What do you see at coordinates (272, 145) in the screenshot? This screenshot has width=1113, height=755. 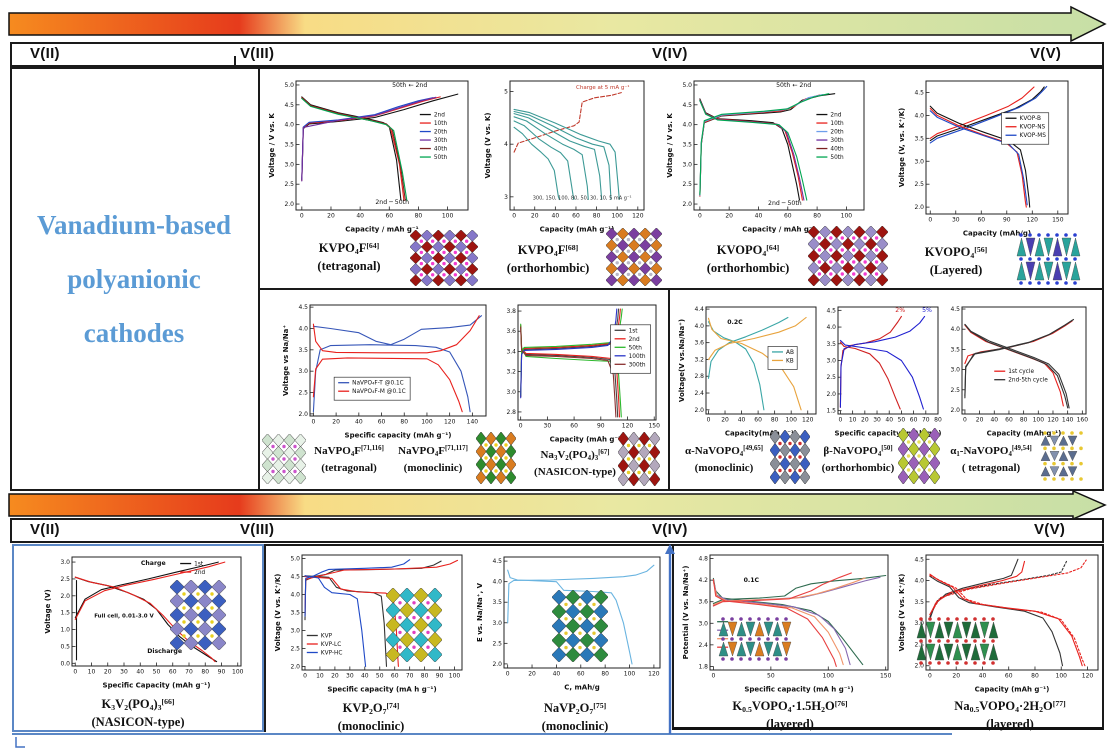 I see `svg-text: Voltage / V vs. K` at bounding box center [272, 145].